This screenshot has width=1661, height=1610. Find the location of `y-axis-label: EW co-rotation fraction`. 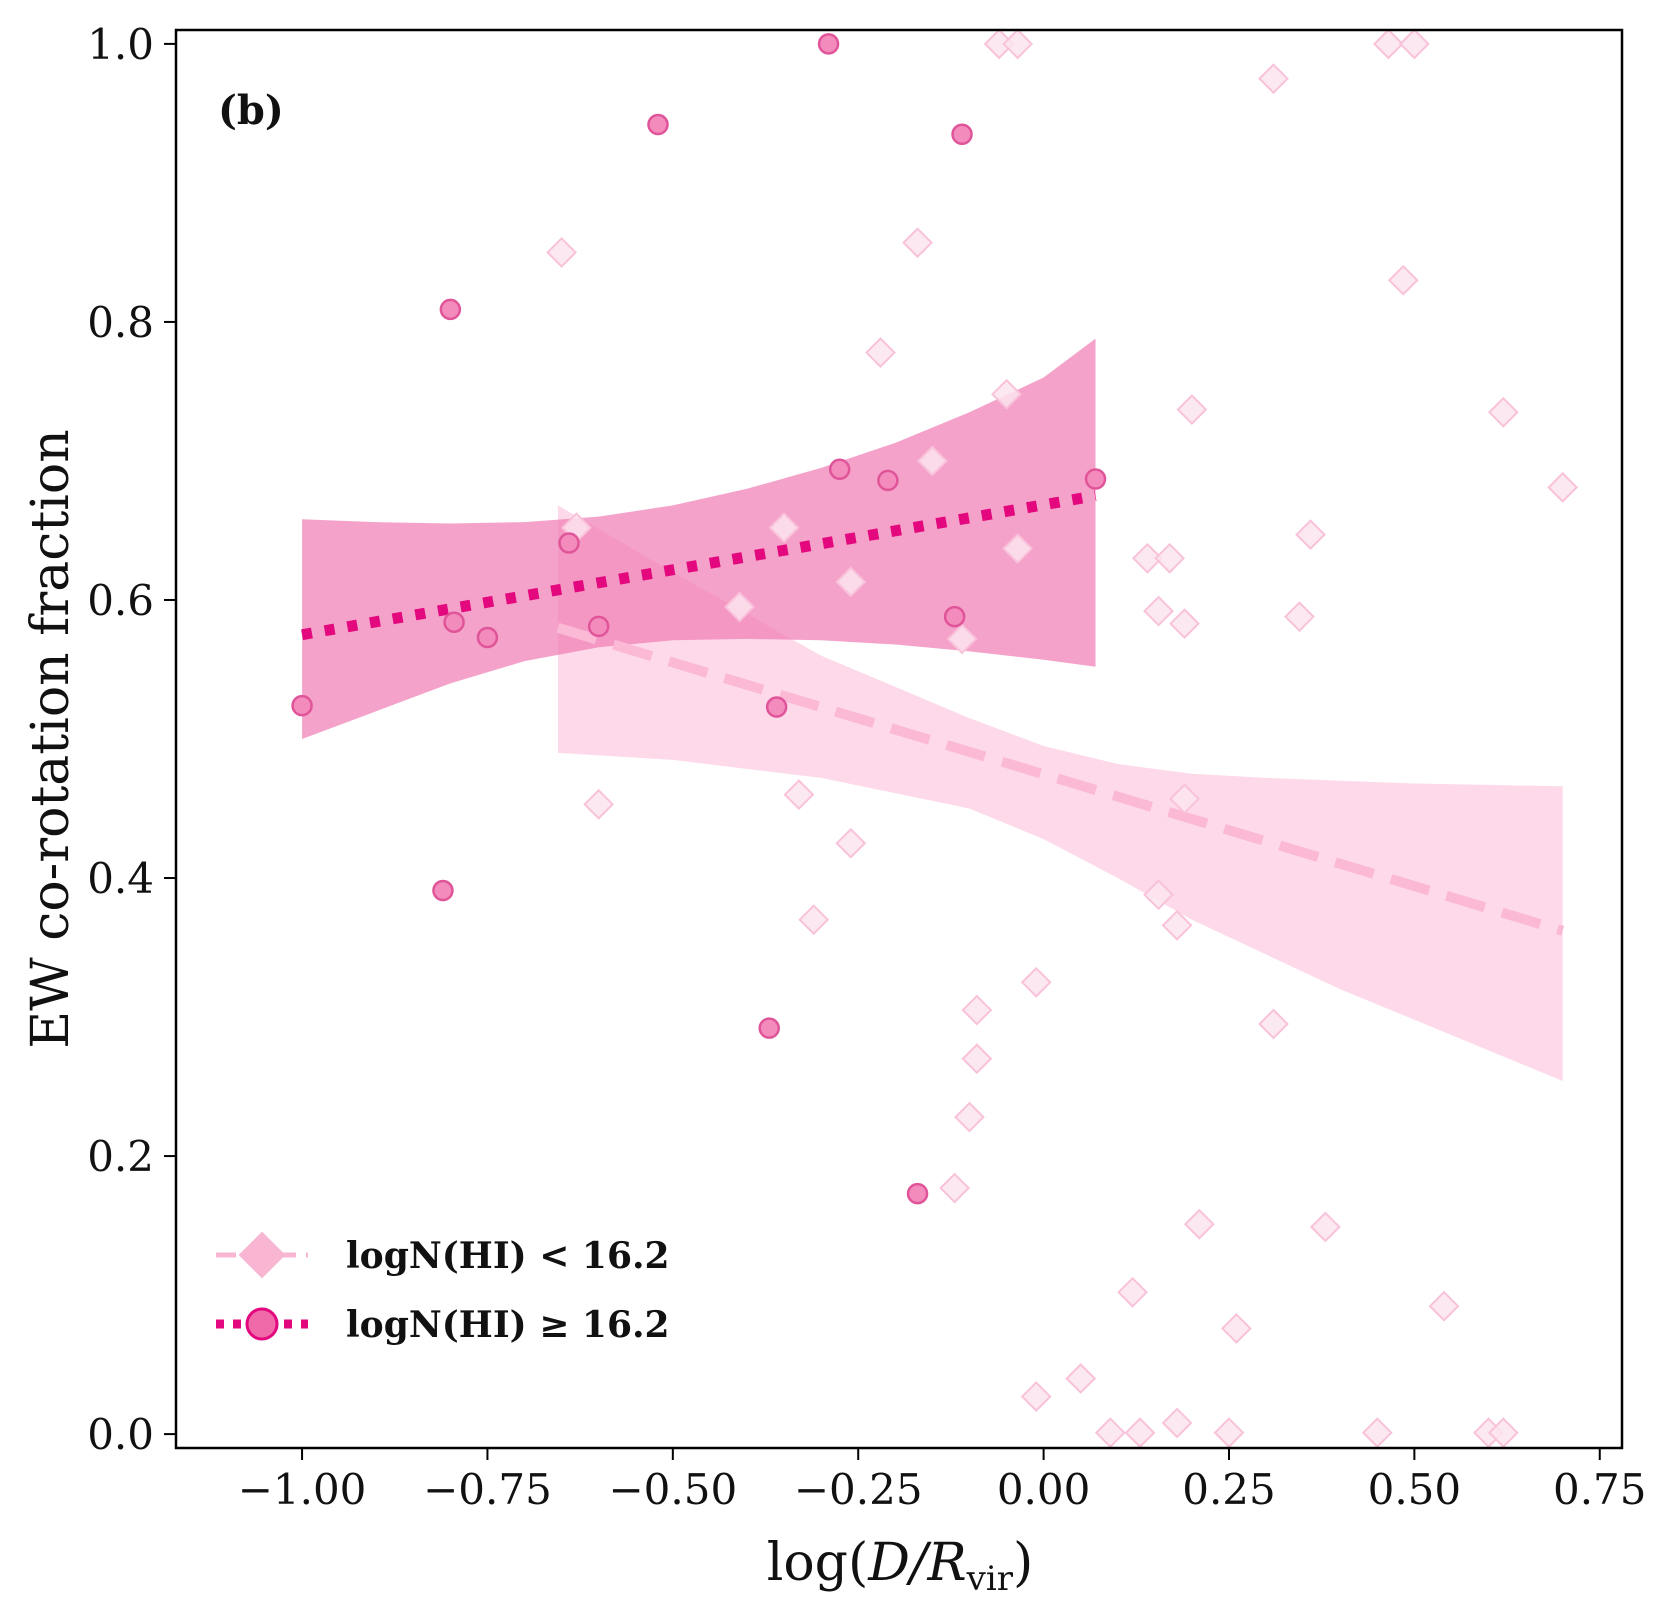

y-axis-label: EW co-rotation fraction is located at coordinates (51, 738).